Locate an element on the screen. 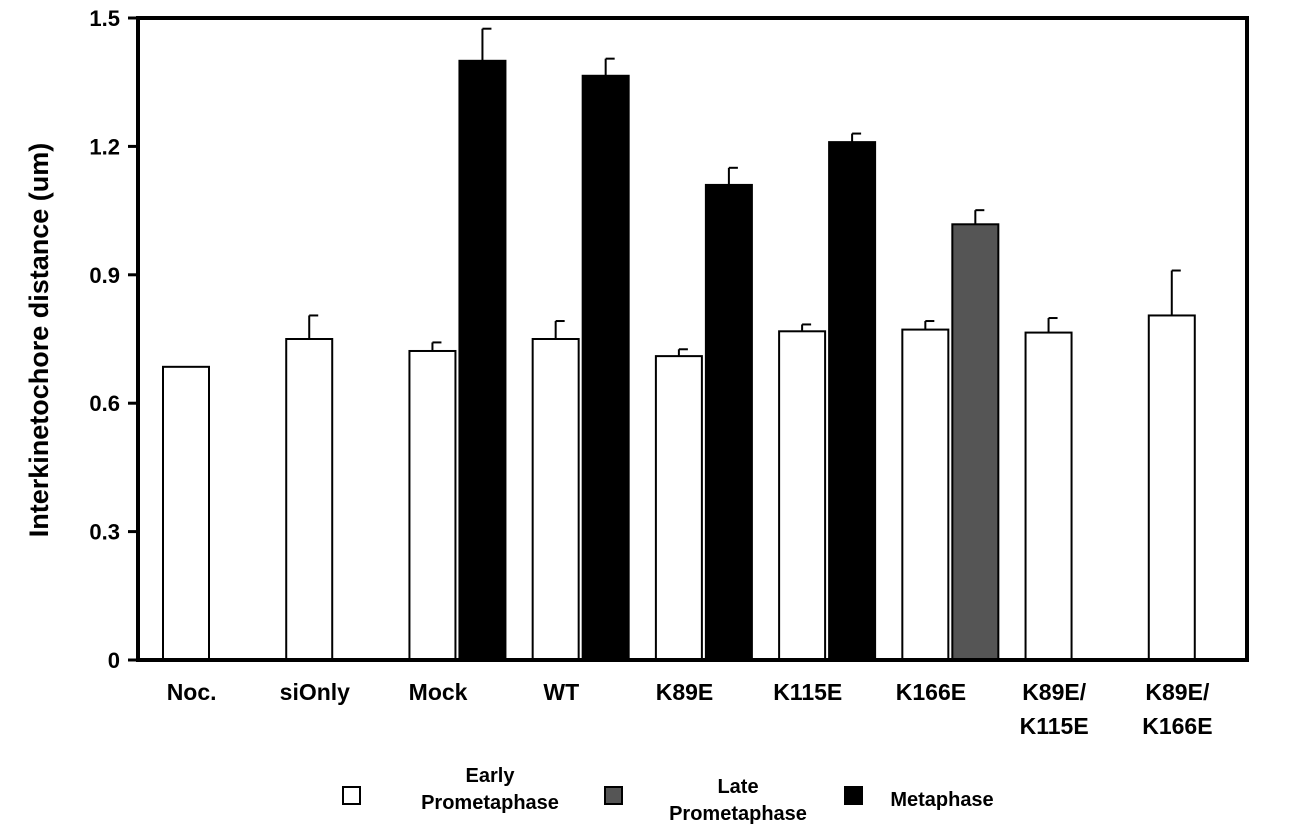 The image size is (1295, 832). legend-label: Early is located at coordinates (491, 776).